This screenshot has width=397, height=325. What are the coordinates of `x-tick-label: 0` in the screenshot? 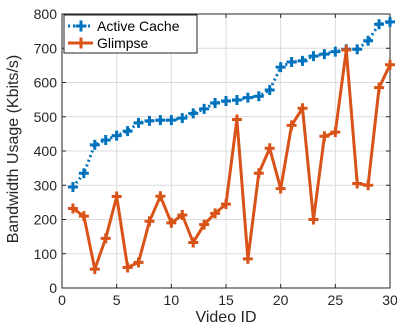 It's located at (62, 300).